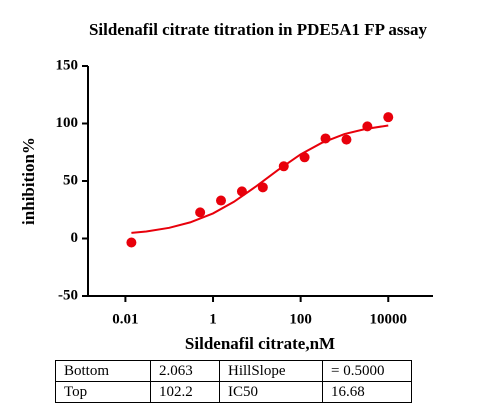 This screenshot has width=500, height=420. Describe the element at coordinates (70, 180) in the screenshot. I see `y-tick-label: 50` at that location.